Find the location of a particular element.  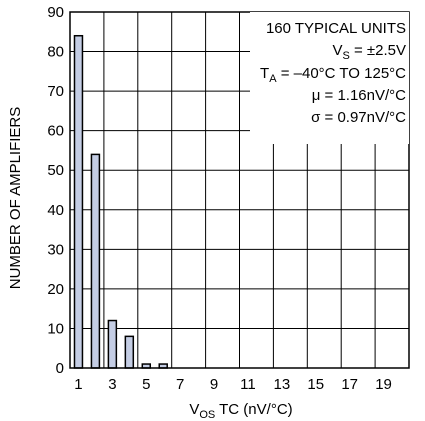

x-tick-label: 13 is located at coordinates (282, 384).